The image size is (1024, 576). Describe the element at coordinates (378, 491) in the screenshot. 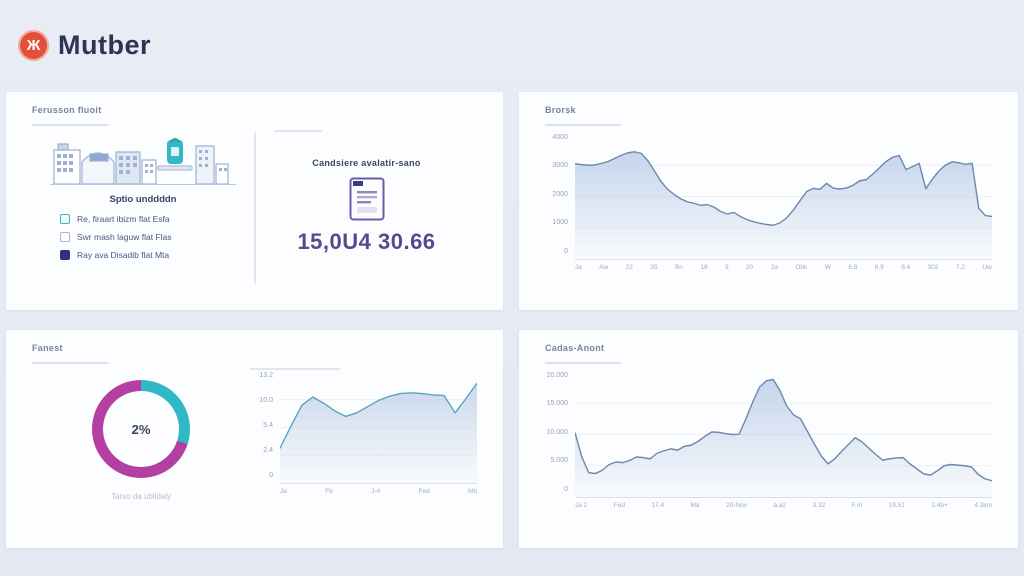

I see `x-axis-labels: Ja Fb J-4 Fed Mb` at that location.